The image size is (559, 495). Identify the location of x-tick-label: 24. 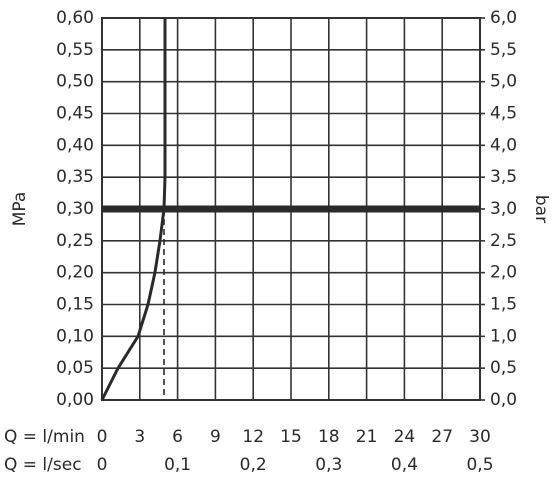
(405, 437).